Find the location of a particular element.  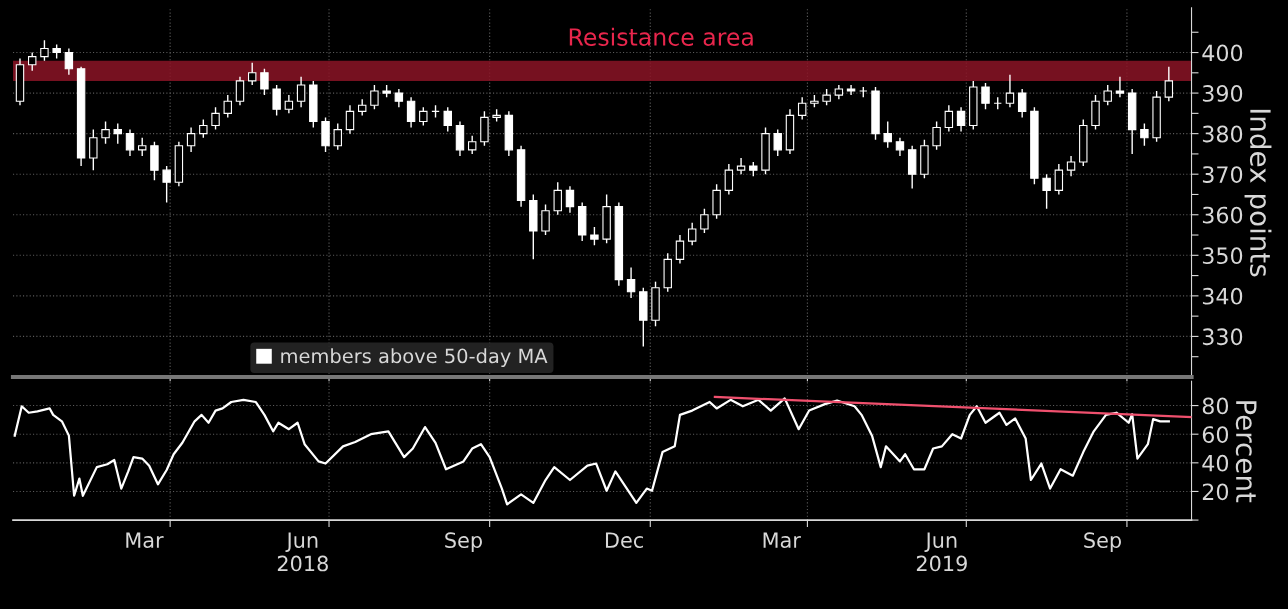

y-tick-label: 330 is located at coordinates (1222, 337).